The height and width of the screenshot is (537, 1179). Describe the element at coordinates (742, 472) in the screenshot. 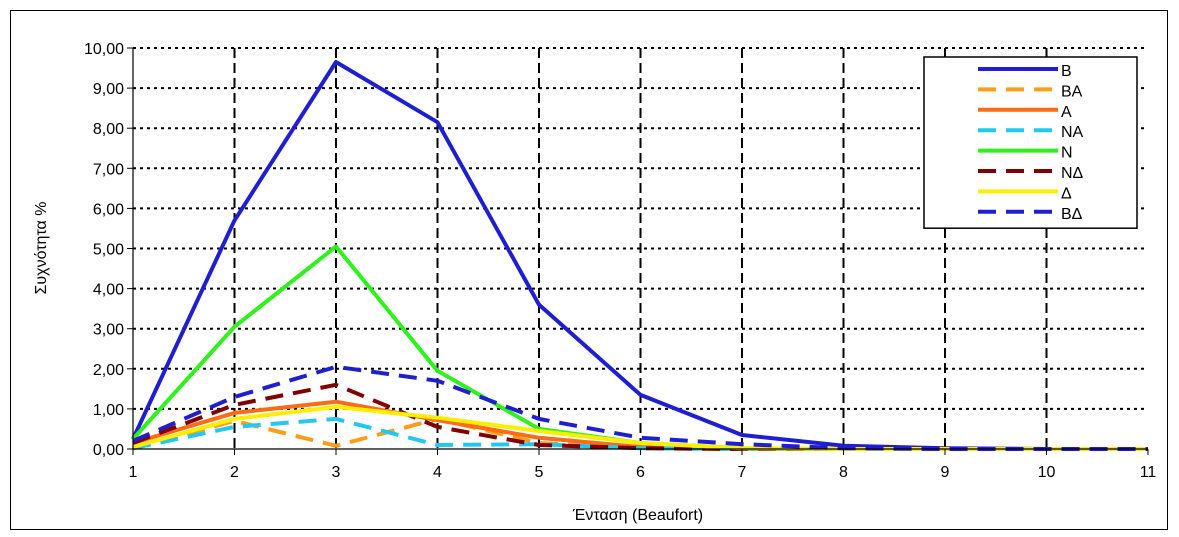

I see `x-tick-label: 7` at that location.